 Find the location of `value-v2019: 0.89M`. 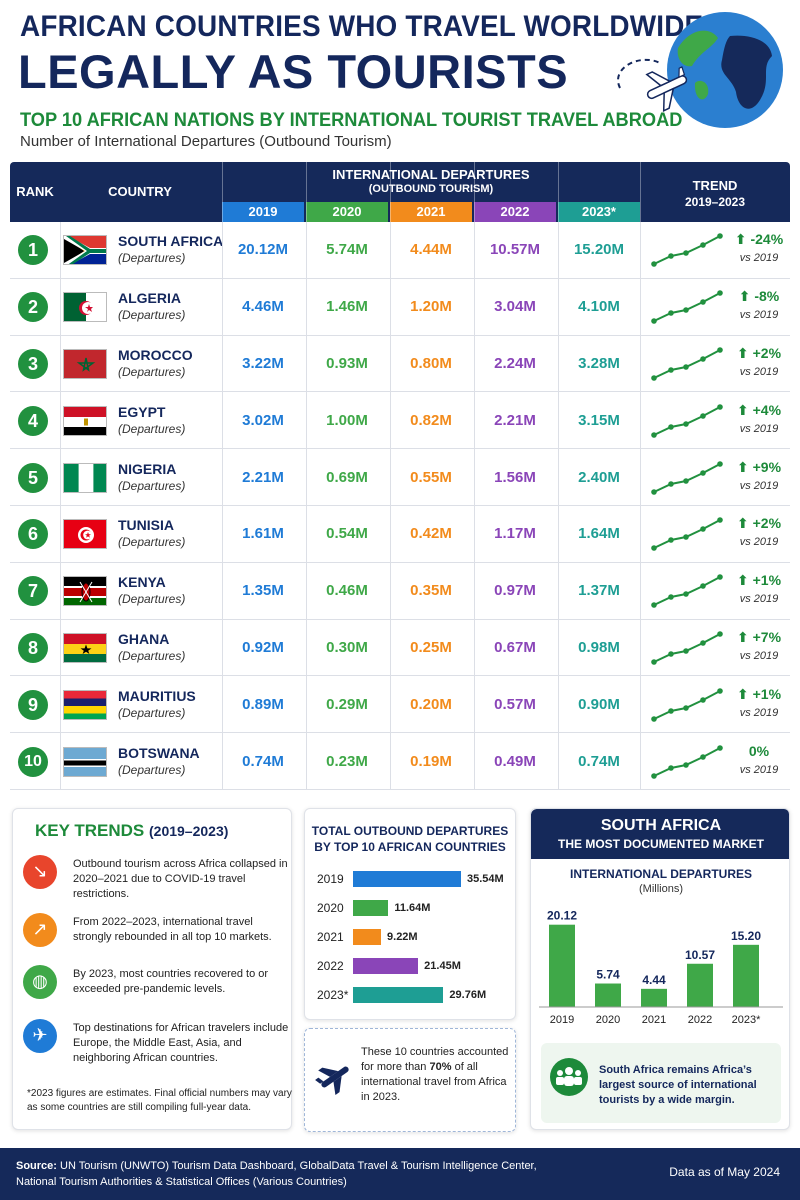

value-v2019: 0.89M is located at coordinates (263, 704).